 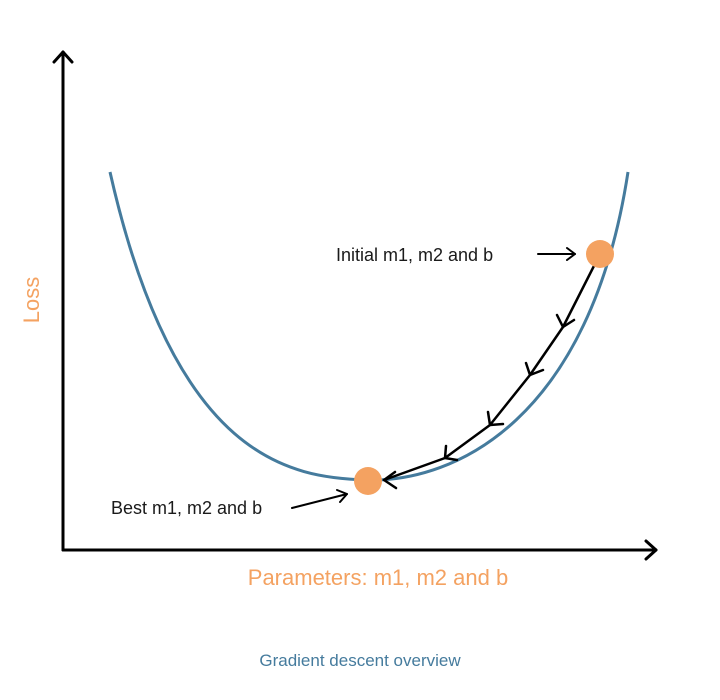 I want to click on y-axis-arrowhead, so click(x=63, y=57).